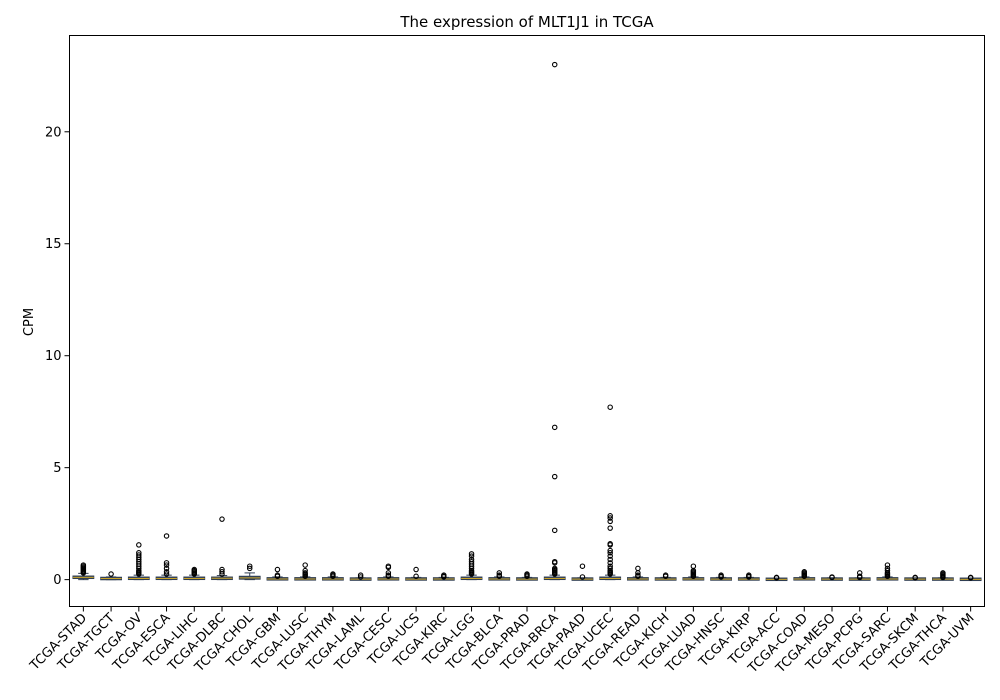 This screenshot has height=700, width=1000. What do you see at coordinates (53, 356) in the screenshot?
I see `y-tick-label: 10` at bounding box center [53, 356].